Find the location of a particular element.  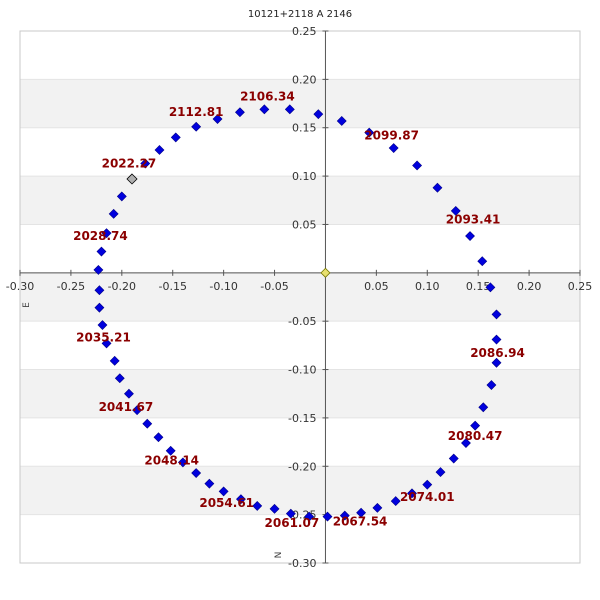

point-label: 2054.61 is located at coordinates (226, 503).